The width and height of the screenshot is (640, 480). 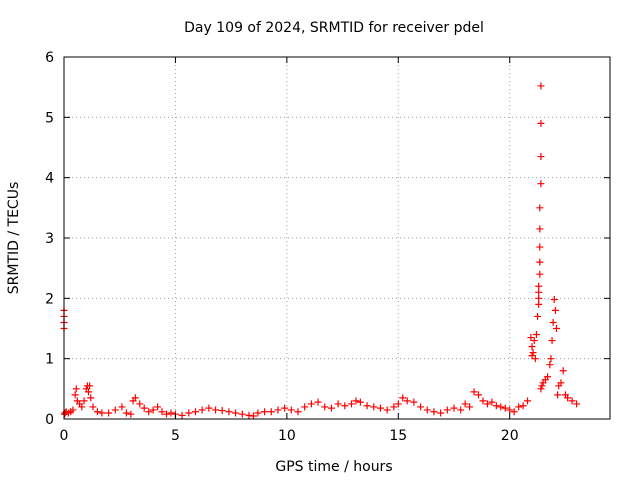 What do you see at coordinates (398, 436) in the screenshot?
I see `x-tick-label: 15` at bounding box center [398, 436].